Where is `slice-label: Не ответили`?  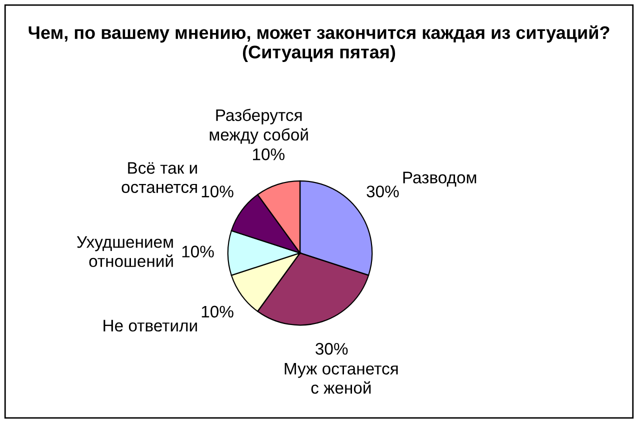 slice-label: Не ответили is located at coordinates (150, 326).